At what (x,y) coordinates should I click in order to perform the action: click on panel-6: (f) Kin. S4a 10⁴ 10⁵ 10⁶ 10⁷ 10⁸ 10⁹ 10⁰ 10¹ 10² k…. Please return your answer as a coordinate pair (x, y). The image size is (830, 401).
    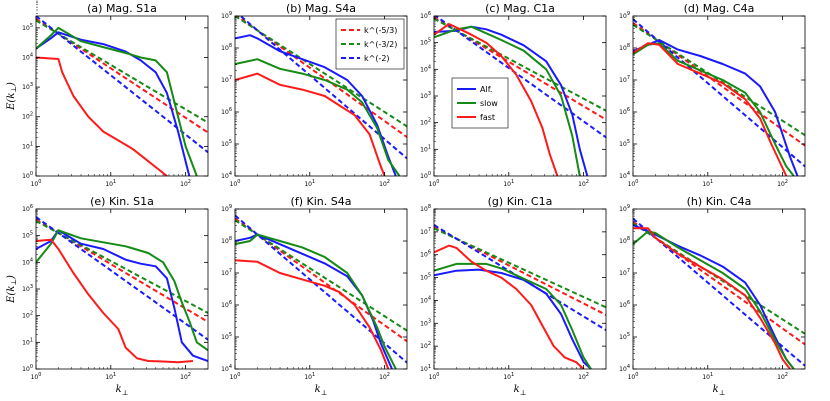
    Looking at the image, I should click on (314, 296).